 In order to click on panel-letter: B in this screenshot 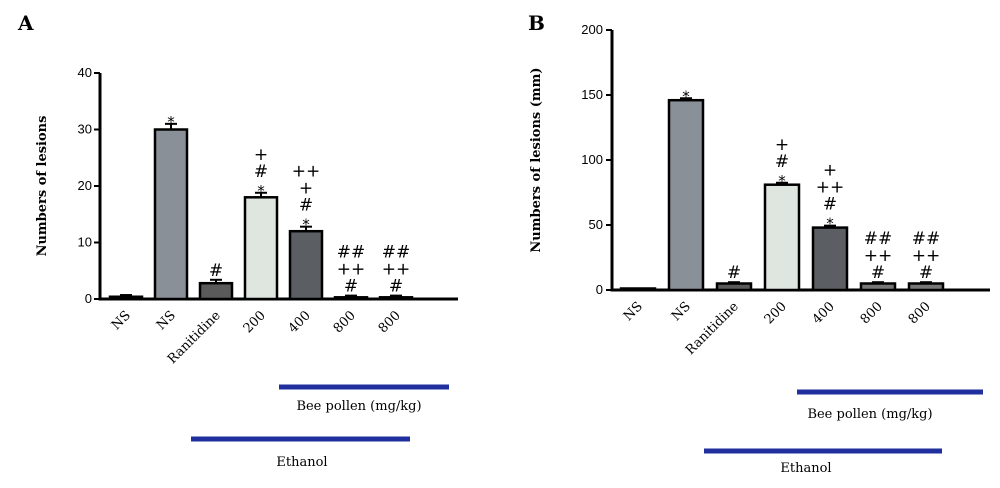, I will do `click(536, 23)`.